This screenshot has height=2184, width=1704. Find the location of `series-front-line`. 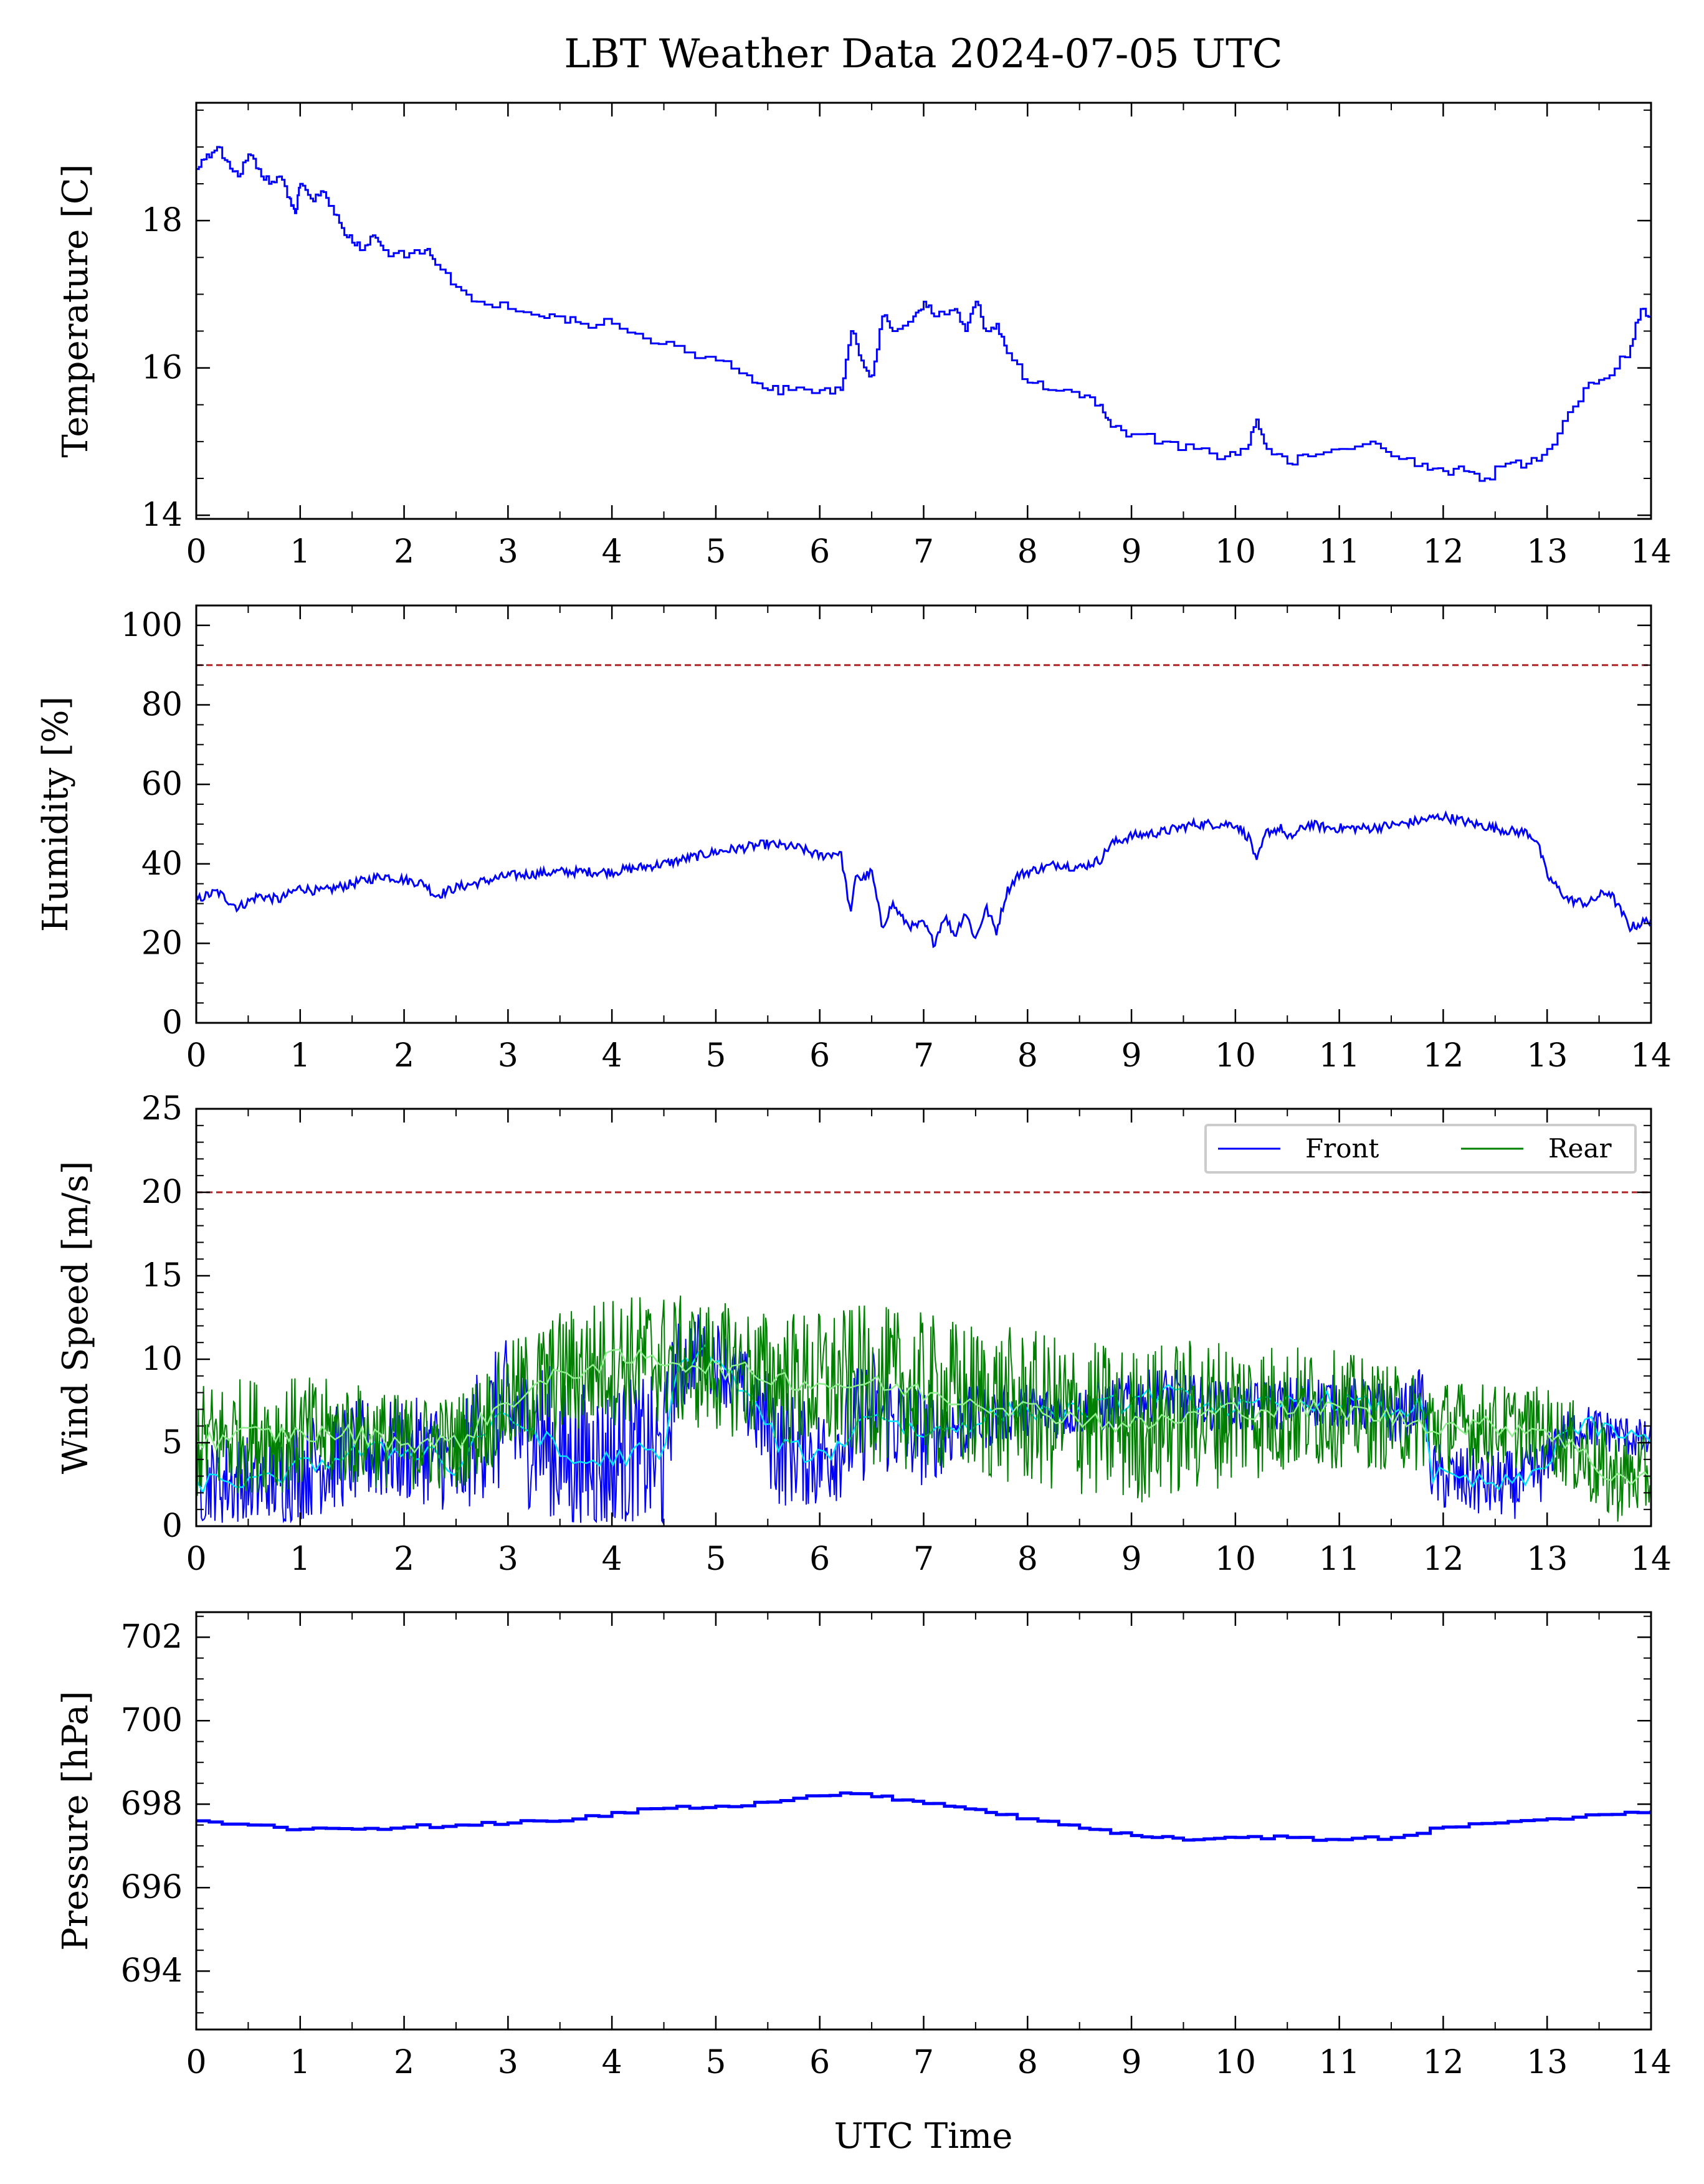

series-front-line is located at coordinates (923, 1419).